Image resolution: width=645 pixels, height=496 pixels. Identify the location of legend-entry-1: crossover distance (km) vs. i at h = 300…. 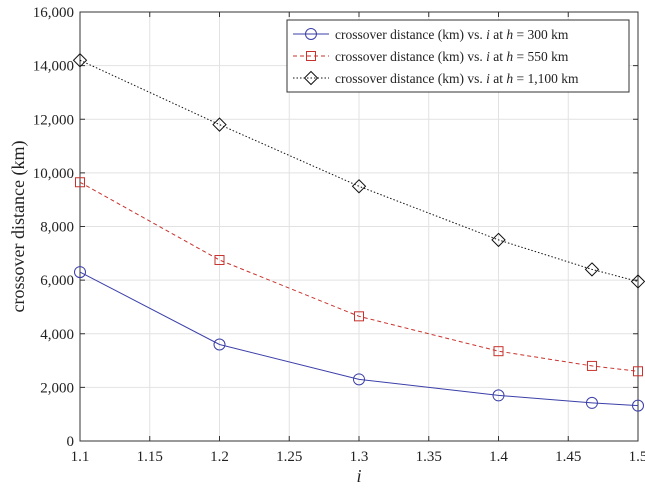
(452, 34).